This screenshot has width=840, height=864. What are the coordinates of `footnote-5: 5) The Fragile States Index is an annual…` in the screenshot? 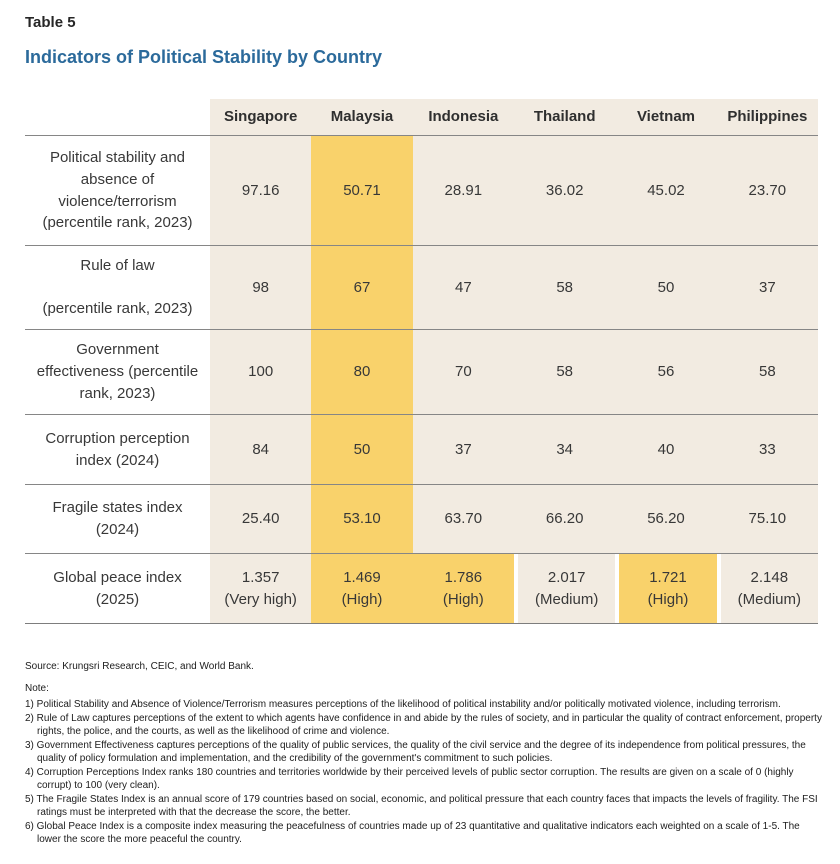 It's located at (421, 806).